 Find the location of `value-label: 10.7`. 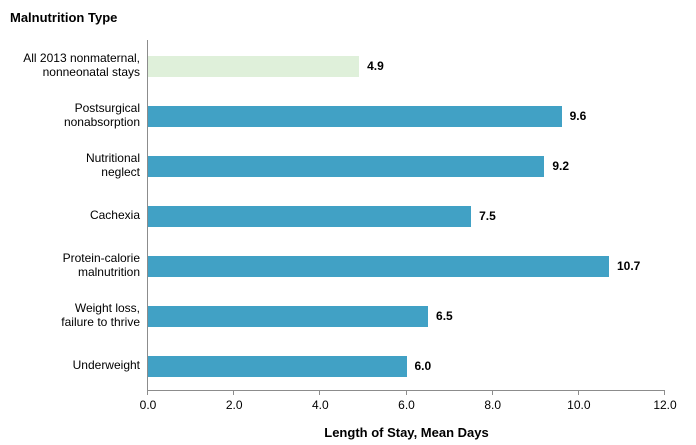

value-label: 10.7 is located at coordinates (628, 266).